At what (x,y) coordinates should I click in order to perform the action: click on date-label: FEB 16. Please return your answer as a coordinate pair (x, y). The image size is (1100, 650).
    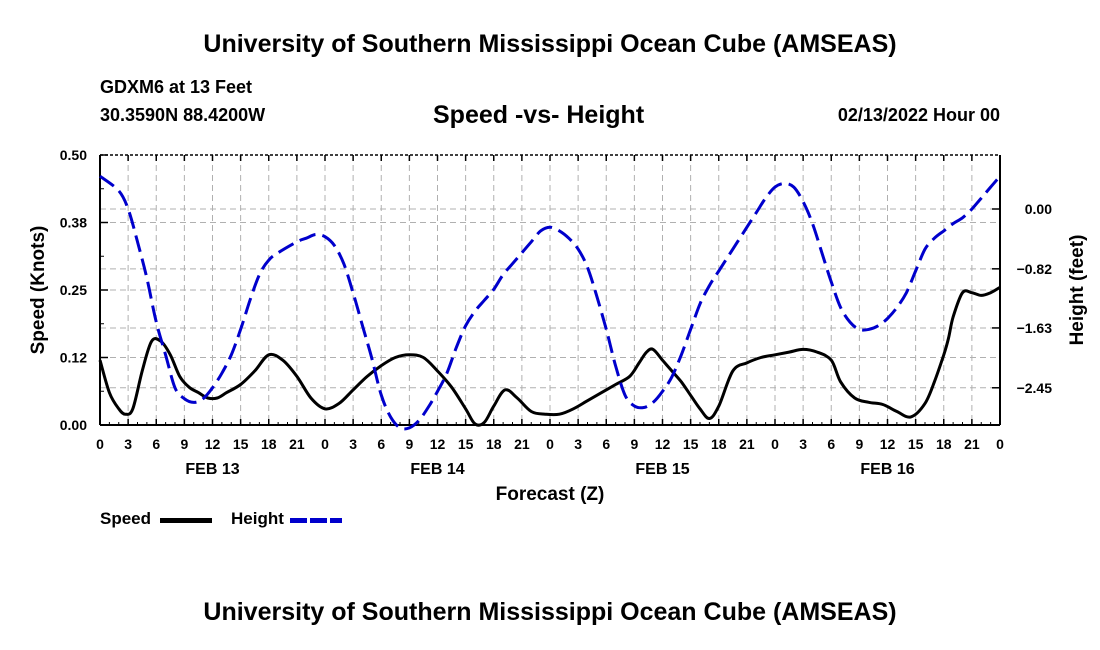
    Looking at the image, I should click on (887, 469).